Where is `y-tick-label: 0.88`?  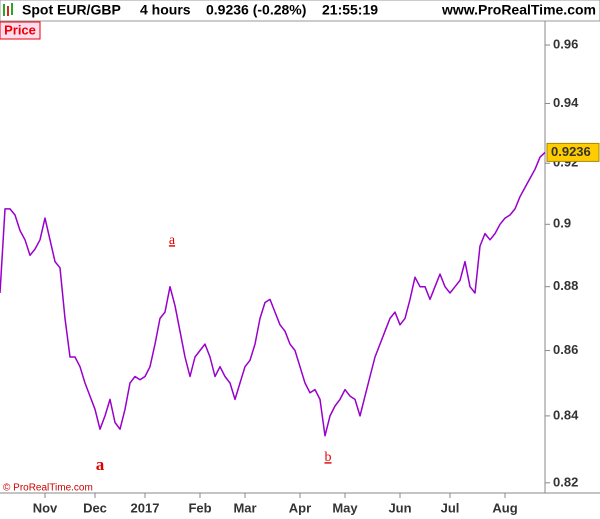
y-tick-label: 0.88 is located at coordinates (565, 285).